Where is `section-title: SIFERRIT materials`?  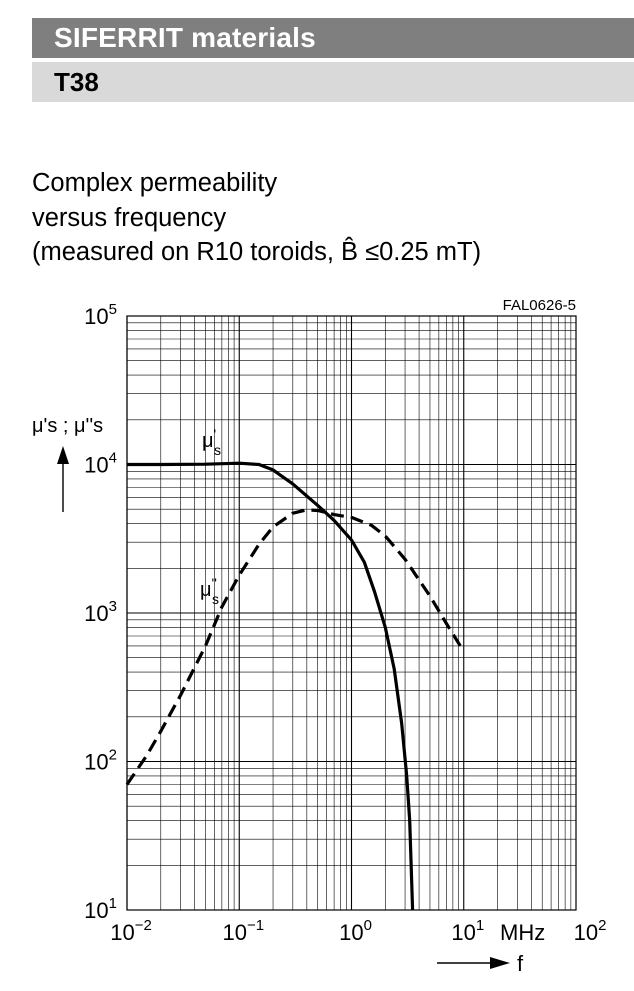
section-title: SIFERRIT materials is located at coordinates (185, 37).